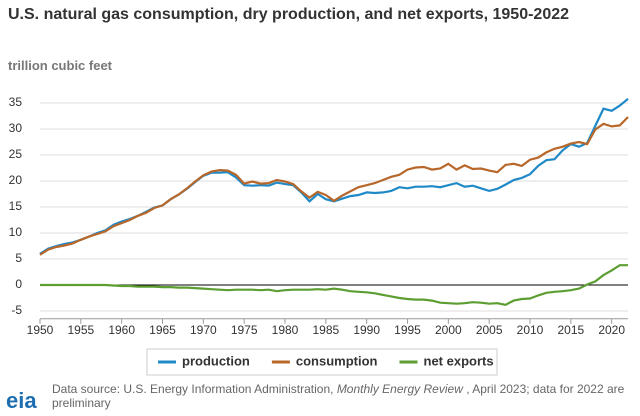 The width and height of the screenshot is (640, 416). I want to click on legend-box, so click(322, 362).